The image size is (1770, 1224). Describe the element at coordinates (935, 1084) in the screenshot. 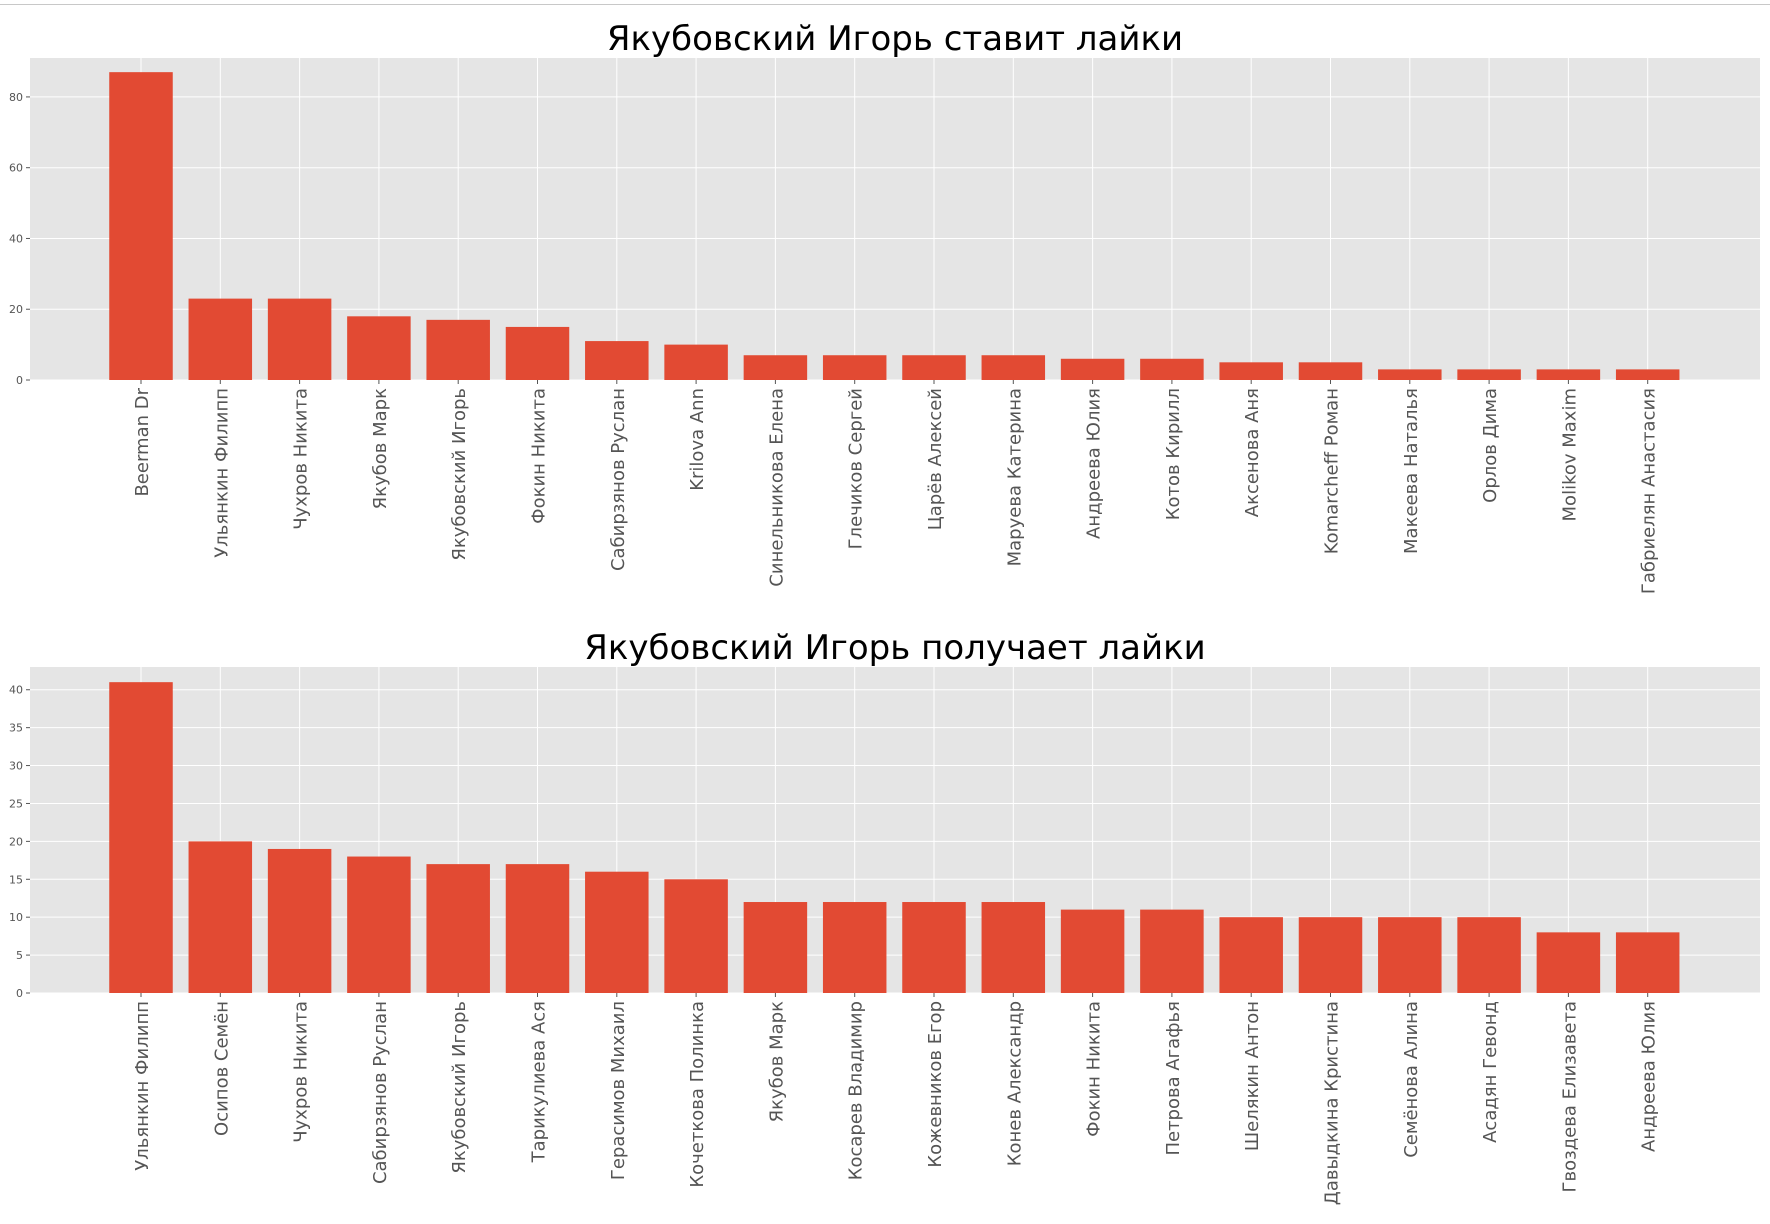

I see `x-tick-label: Кожевников Егор` at that location.